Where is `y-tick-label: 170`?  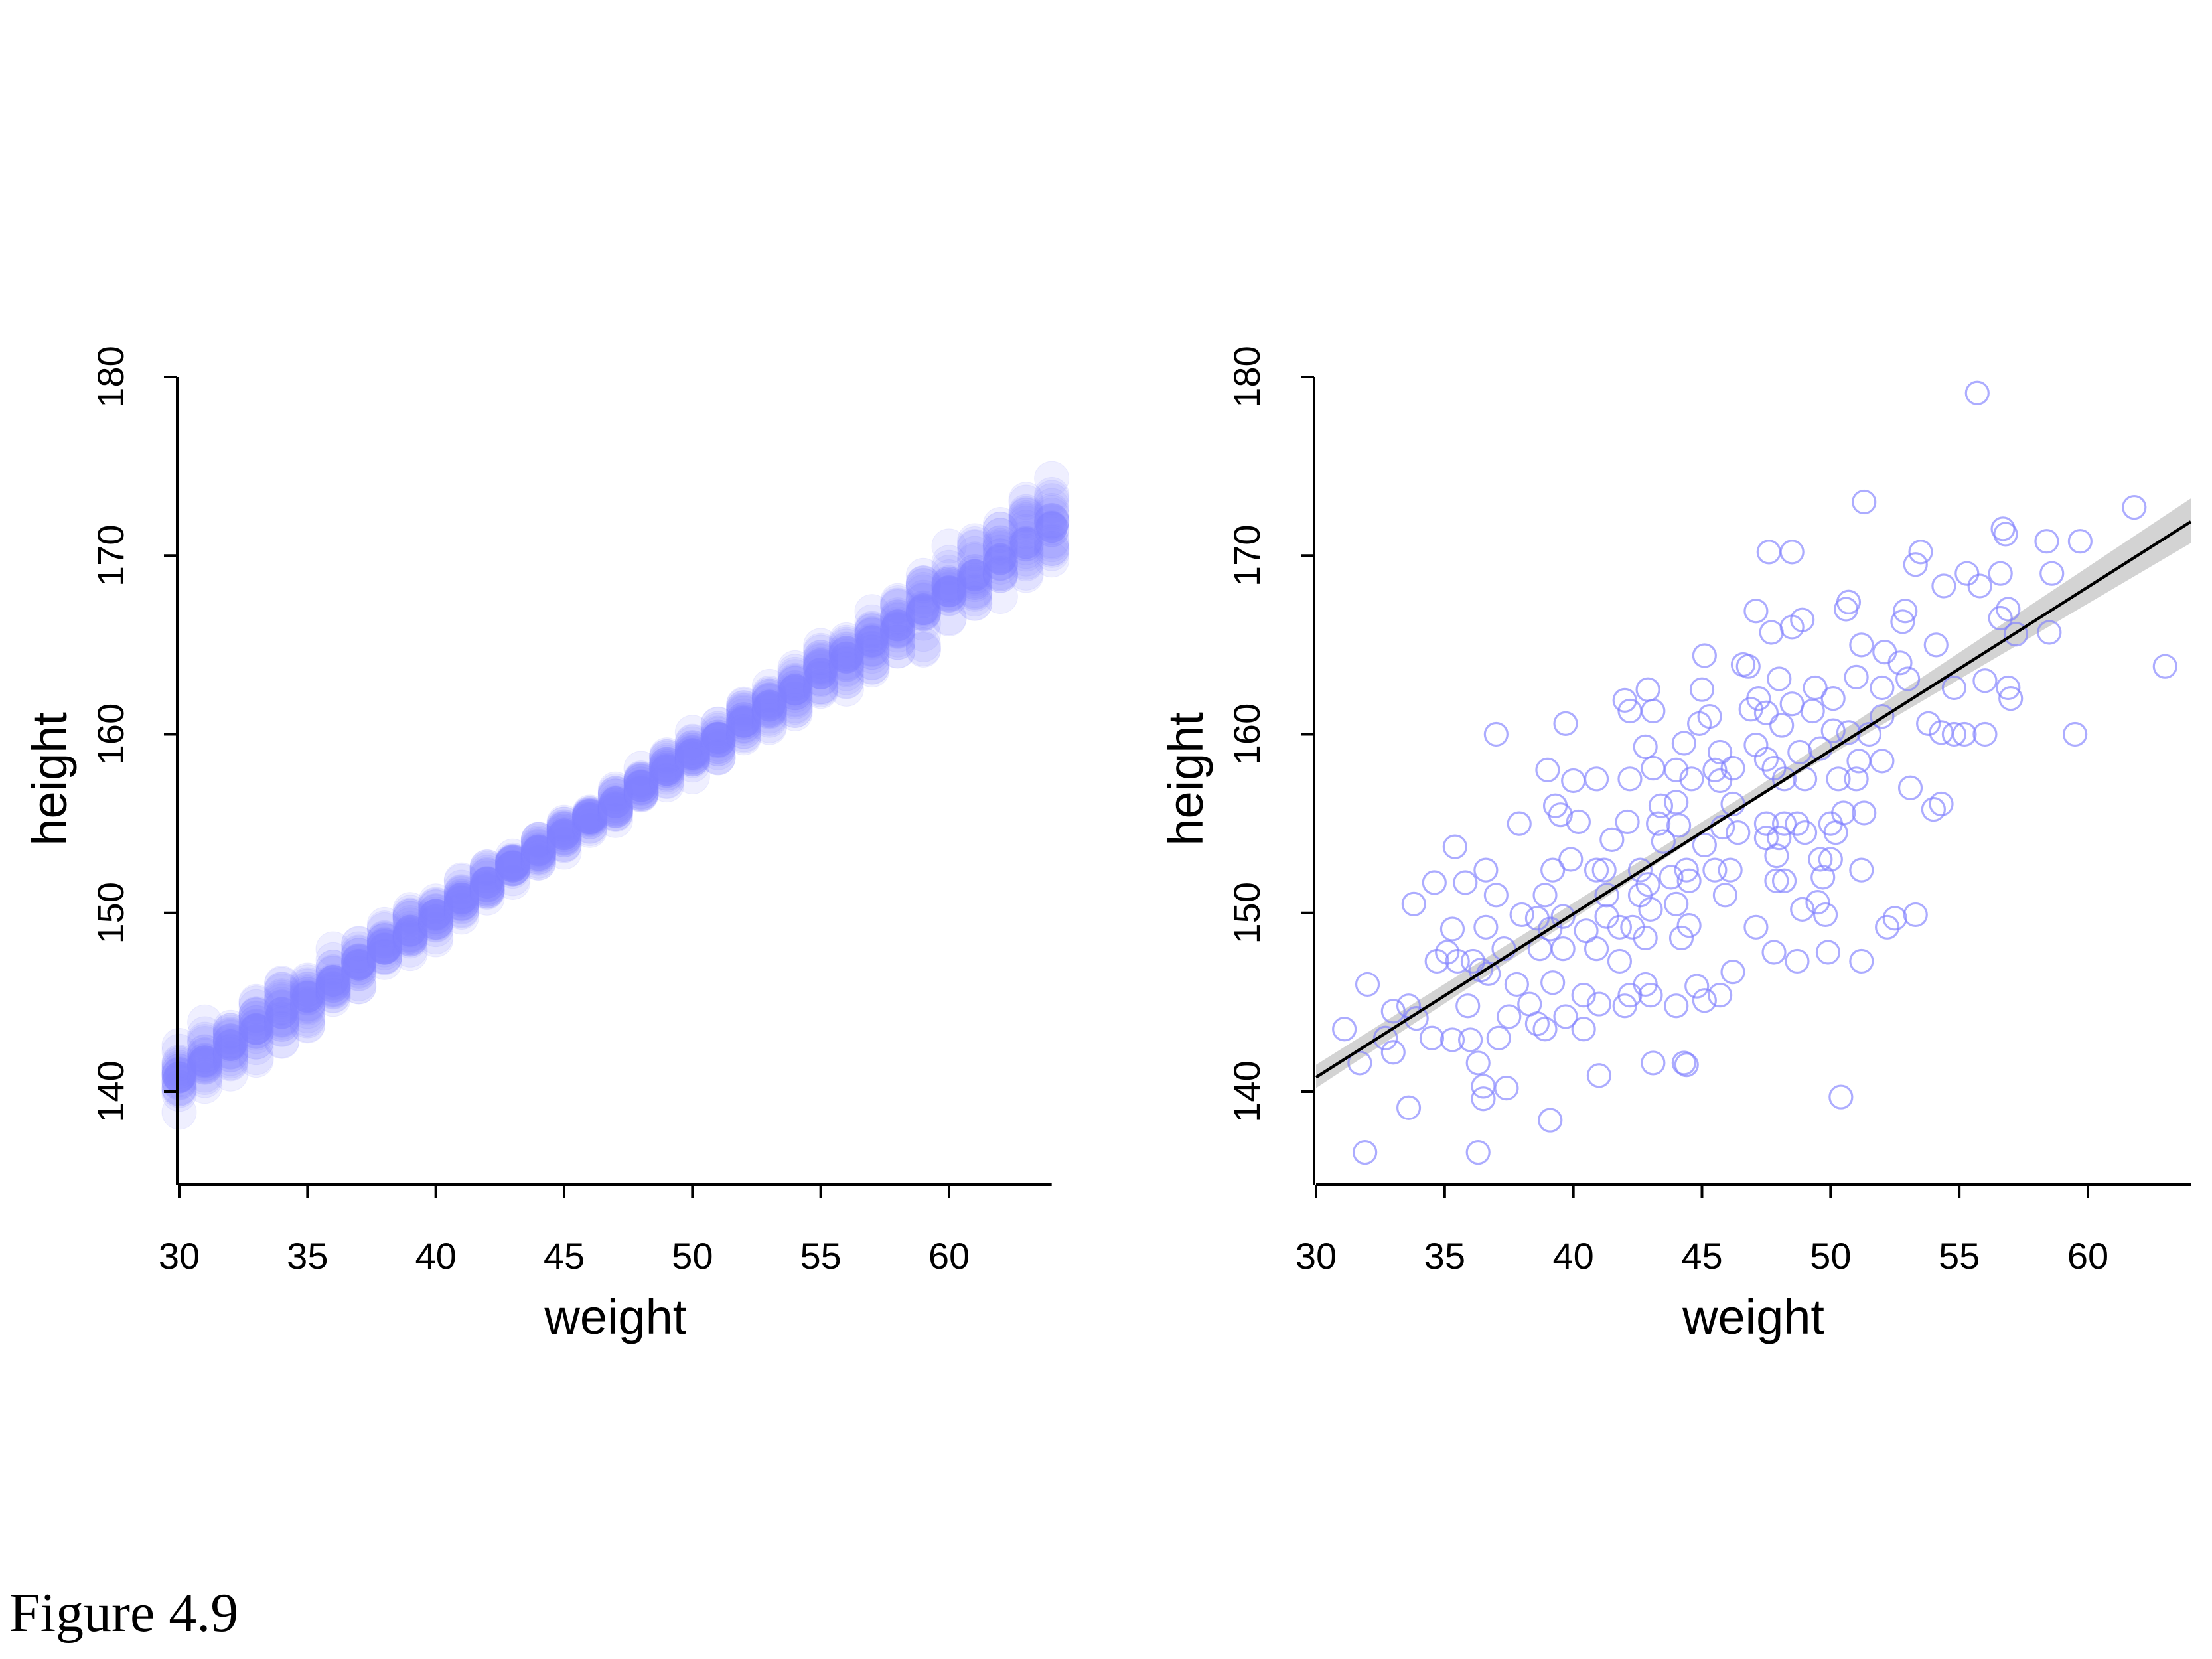 y-tick-label: 170 is located at coordinates (1247, 556).